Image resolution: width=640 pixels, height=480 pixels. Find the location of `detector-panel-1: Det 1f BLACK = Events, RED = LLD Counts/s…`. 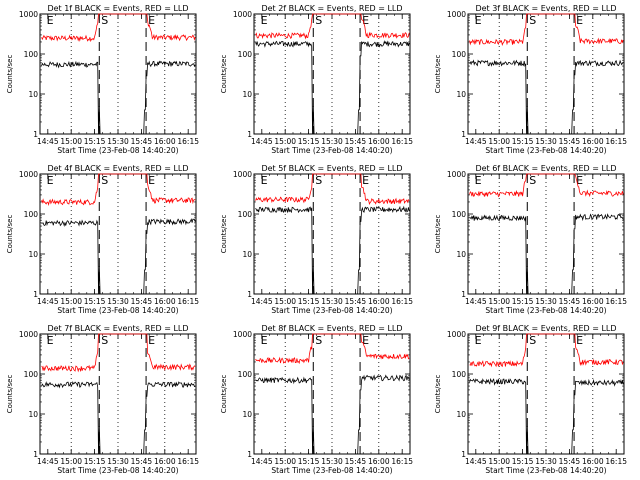

detector-panel-1: Det 1f BLACK = Events, RED = LLD Counts/s… is located at coordinates (102, 79).